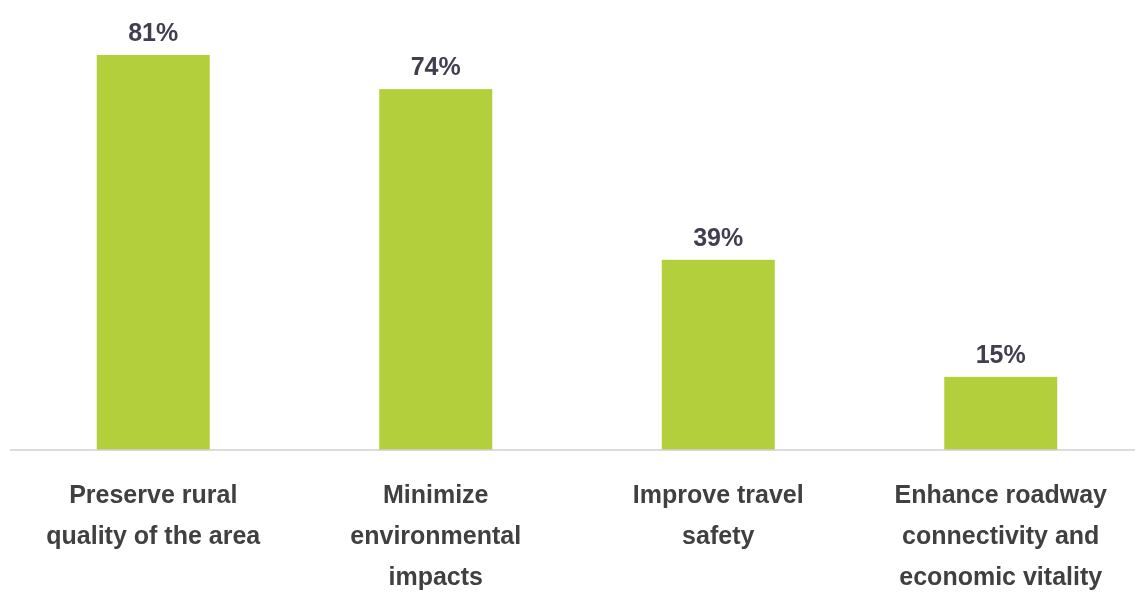 This screenshot has height=594, width=1135. I want to click on data-label: 74%, so click(435, 66).